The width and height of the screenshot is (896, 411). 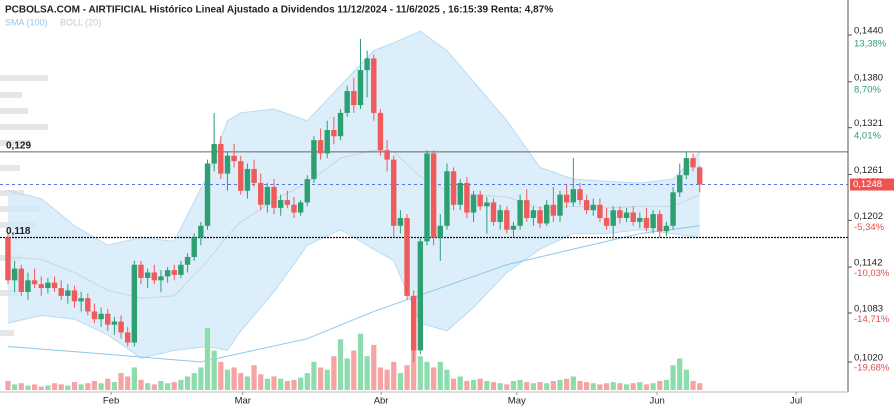 I want to click on y2-tick-label: -19,68%, so click(x=872, y=368).